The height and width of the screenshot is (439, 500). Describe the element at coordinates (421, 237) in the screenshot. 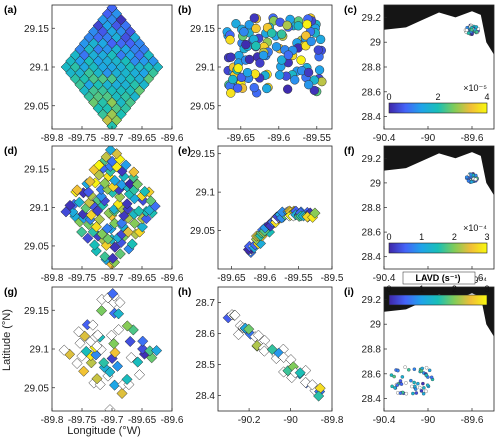

I see `colorbar-tick-label: 1` at that location.